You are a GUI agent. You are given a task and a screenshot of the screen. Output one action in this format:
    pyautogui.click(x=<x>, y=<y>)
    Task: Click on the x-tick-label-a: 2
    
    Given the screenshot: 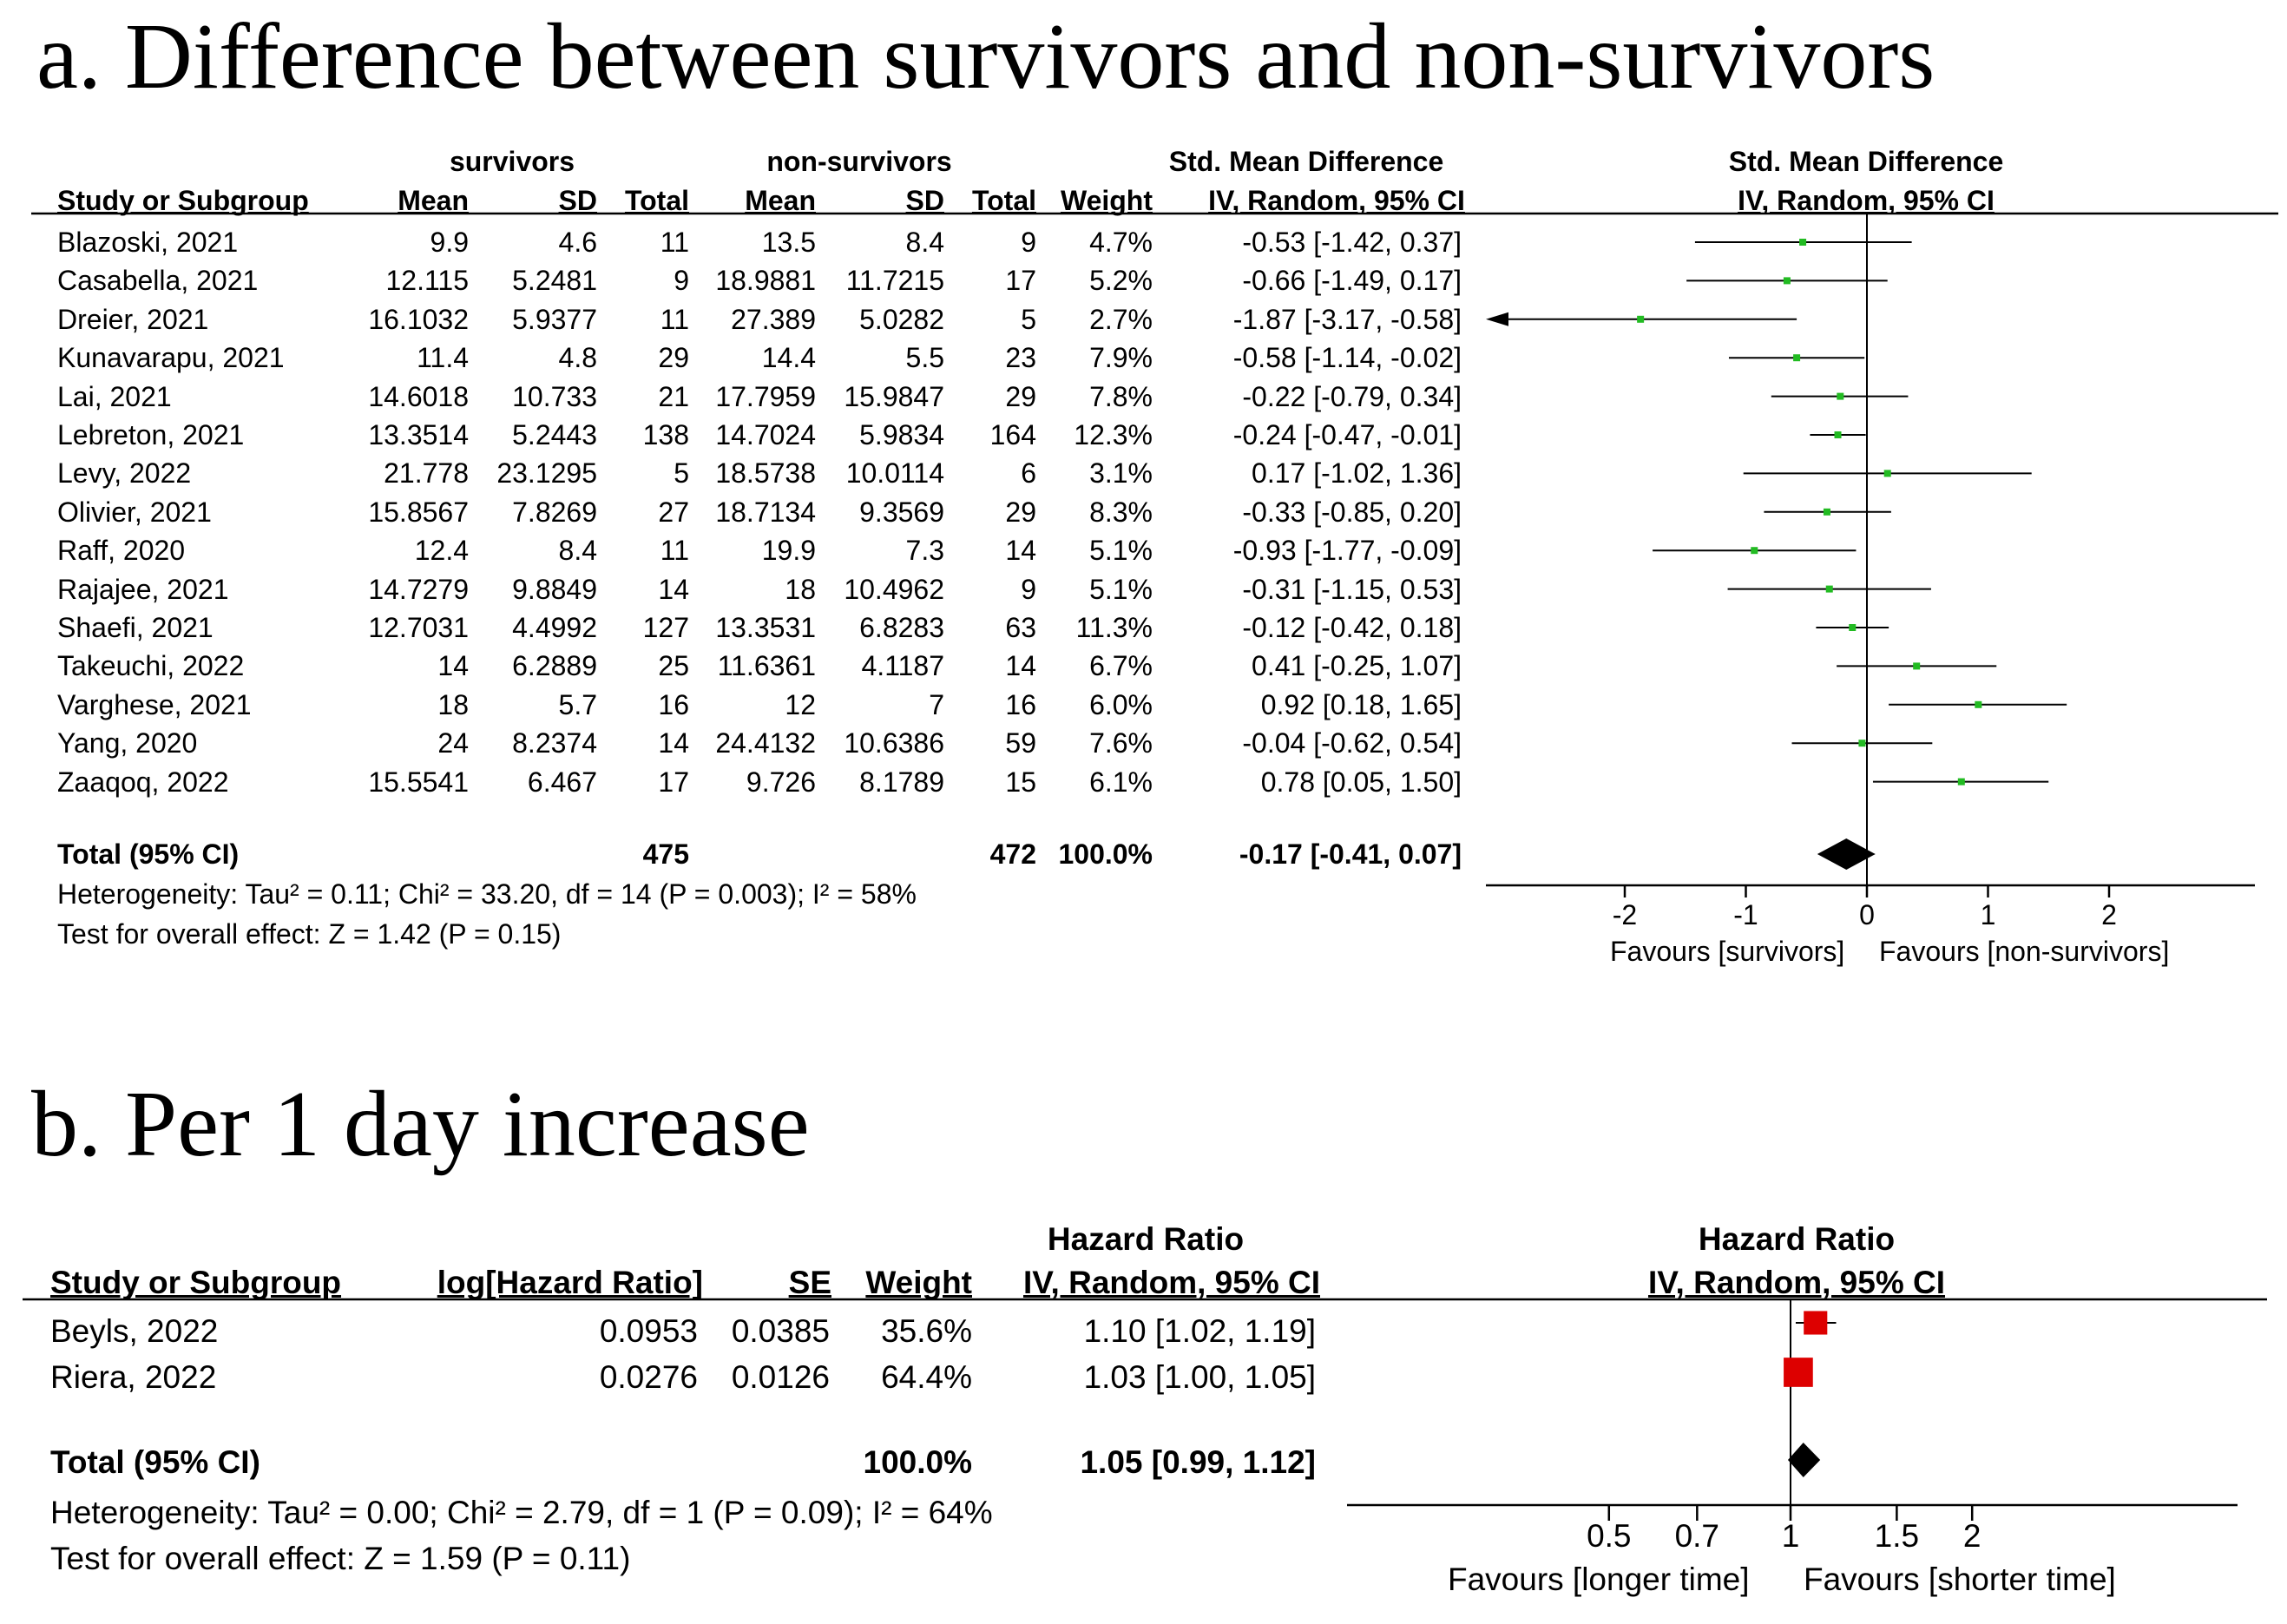 What is the action you would take?
    pyautogui.click(x=2109, y=914)
    